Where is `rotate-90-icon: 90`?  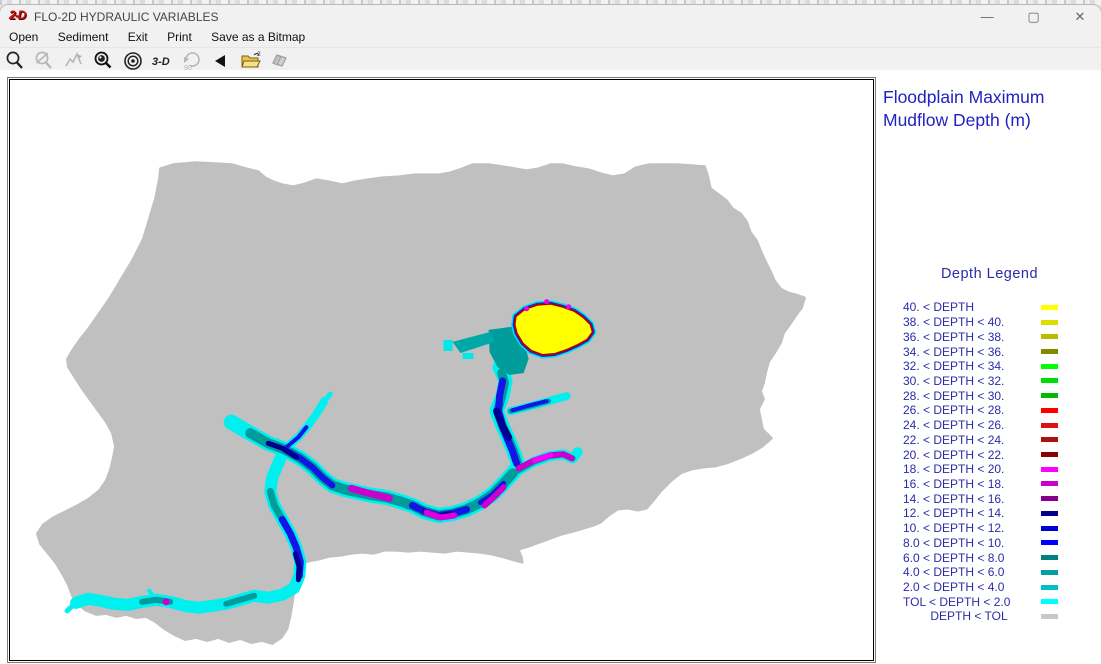 rotate-90-icon: 90 is located at coordinates (191, 62).